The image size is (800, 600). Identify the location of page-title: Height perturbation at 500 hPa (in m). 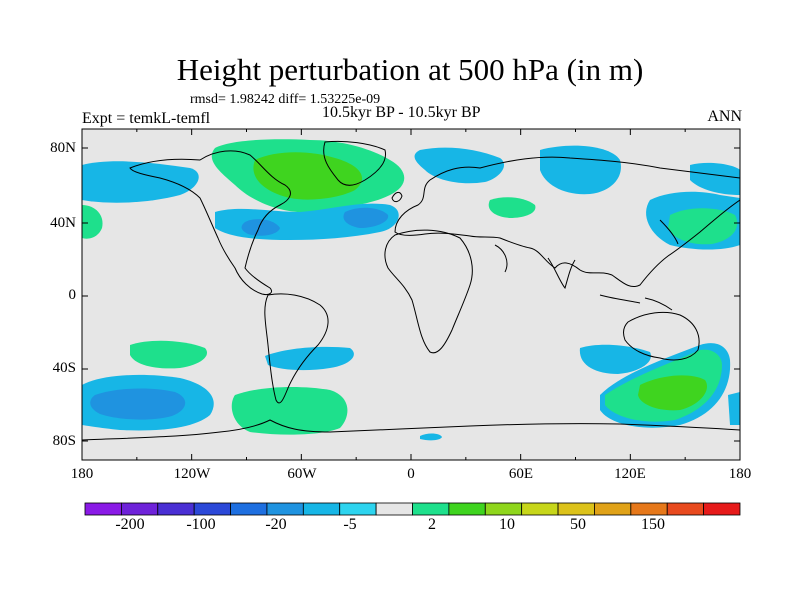
(410, 69).